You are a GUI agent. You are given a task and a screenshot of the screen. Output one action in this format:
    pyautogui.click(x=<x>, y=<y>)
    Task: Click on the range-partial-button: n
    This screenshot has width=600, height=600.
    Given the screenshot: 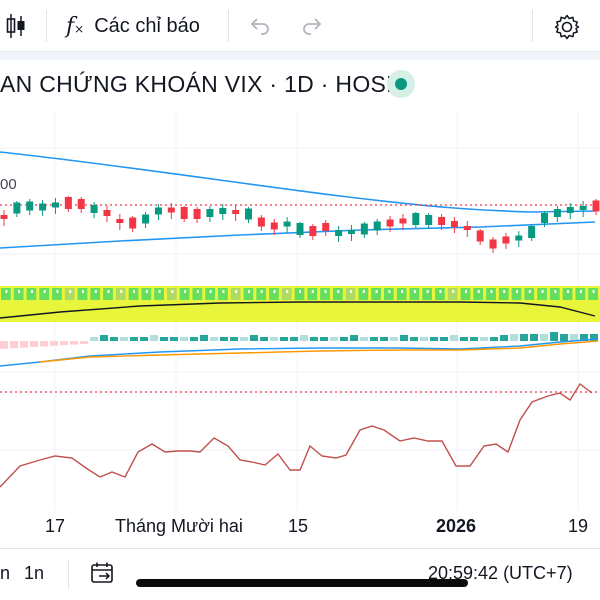 What is the action you would take?
    pyautogui.click(x=5, y=573)
    